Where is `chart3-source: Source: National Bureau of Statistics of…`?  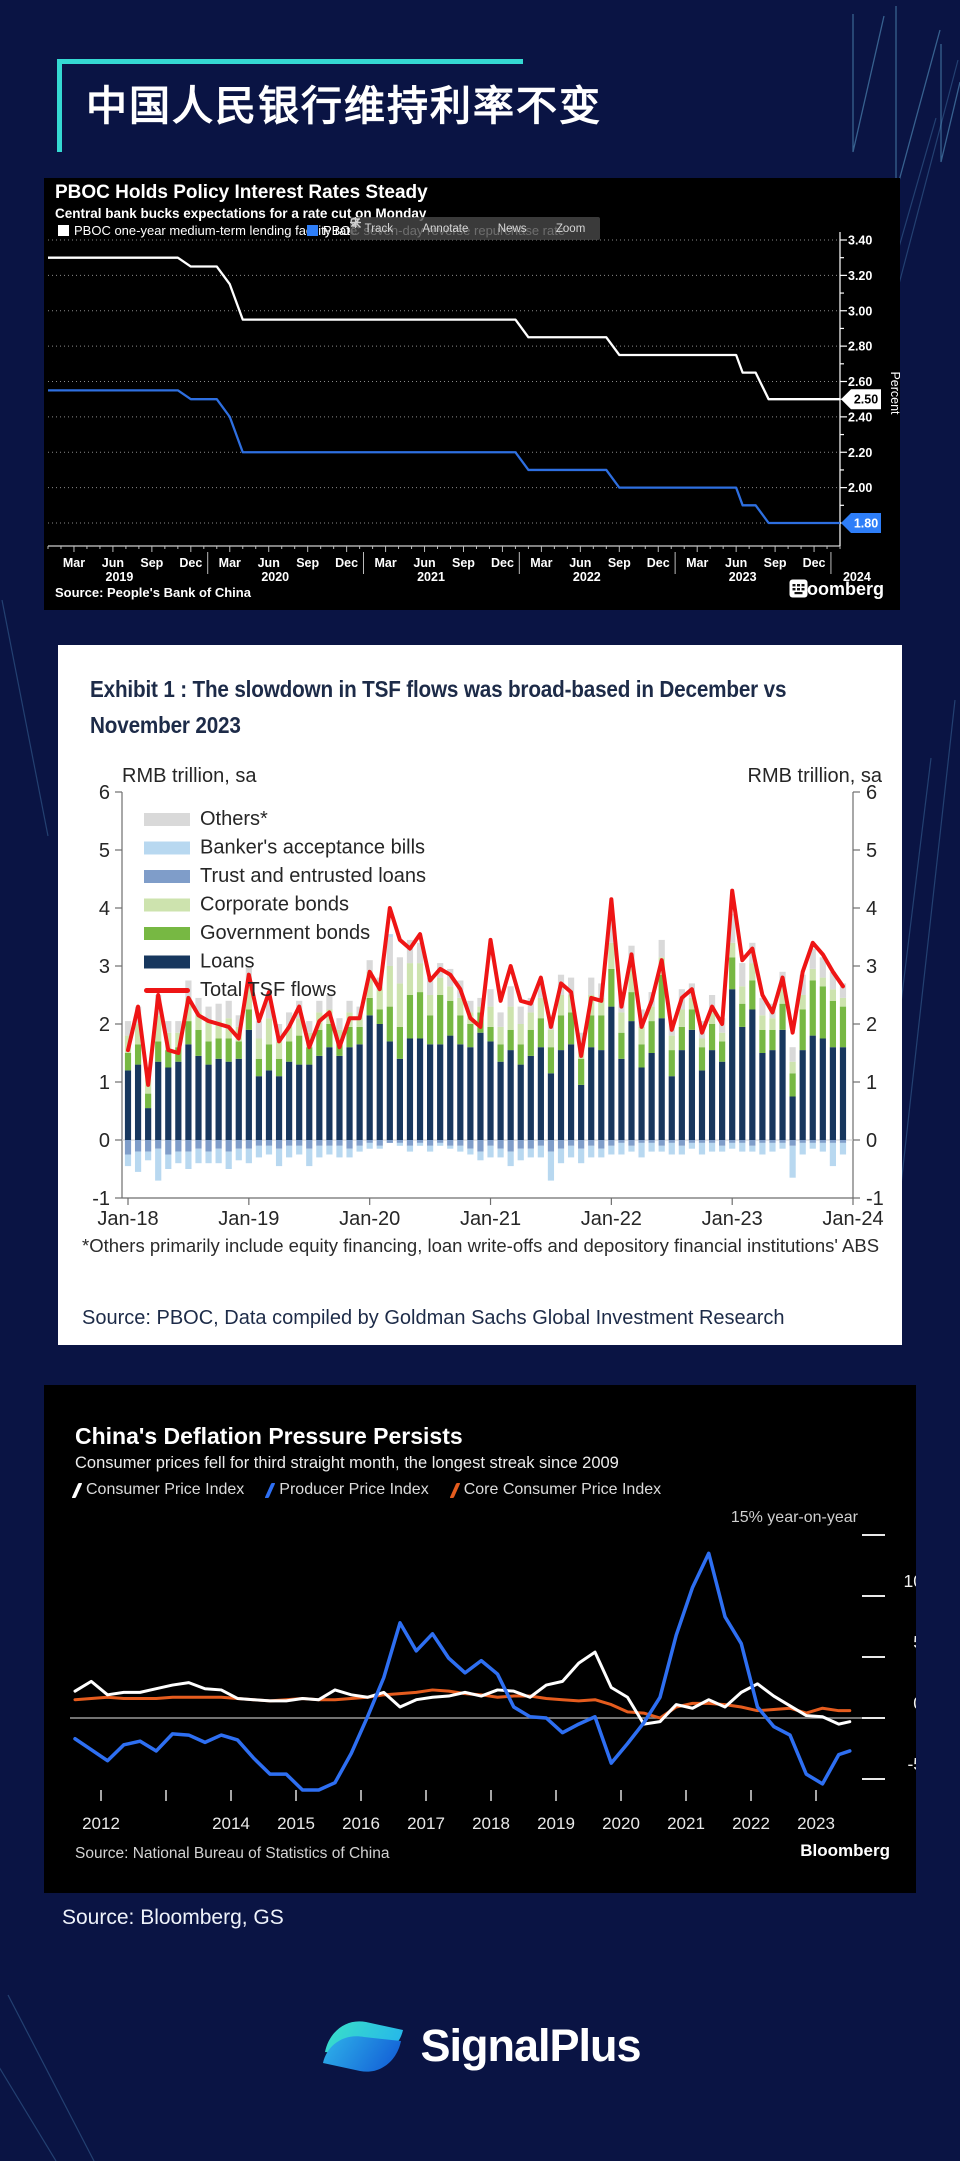
chart3-source: Source: National Bureau of Statistics of… is located at coordinates (232, 1853).